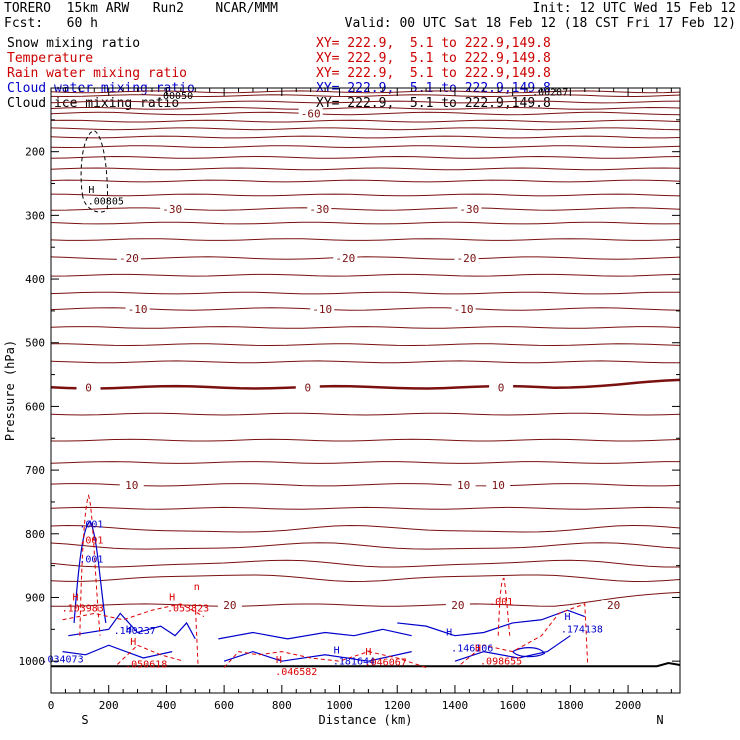 The image size is (740, 740). What do you see at coordinates (62, 659) in the screenshot?
I see `cloud-water-label: .034073` at bounding box center [62, 659].